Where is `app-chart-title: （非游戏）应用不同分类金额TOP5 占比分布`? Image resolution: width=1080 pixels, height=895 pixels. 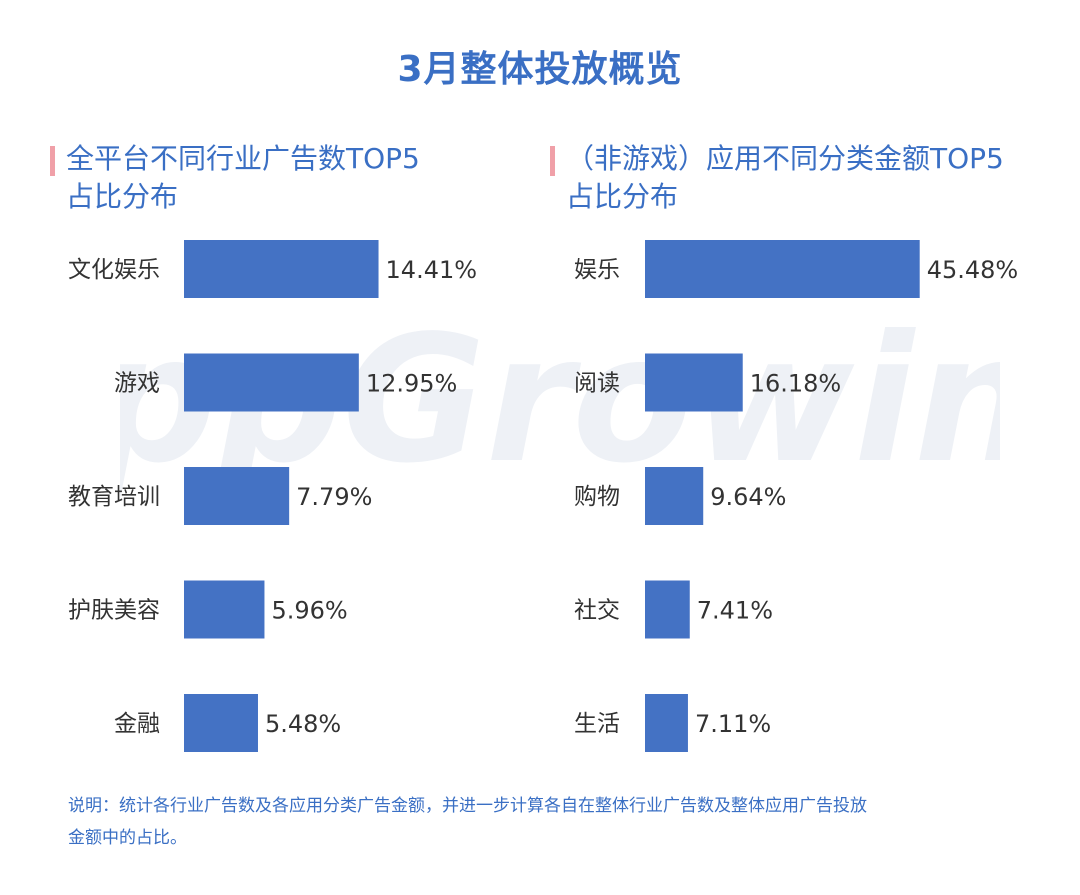 app-chart-title: （非游戏）应用不同分类金额TOP5 占比分布 is located at coordinates (816, 178).